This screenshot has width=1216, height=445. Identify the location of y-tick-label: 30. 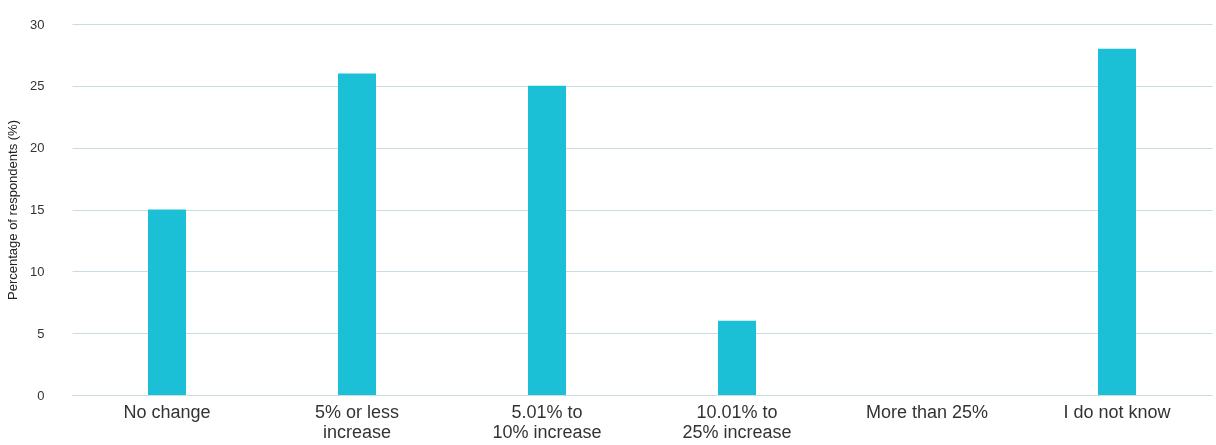
(37, 24).